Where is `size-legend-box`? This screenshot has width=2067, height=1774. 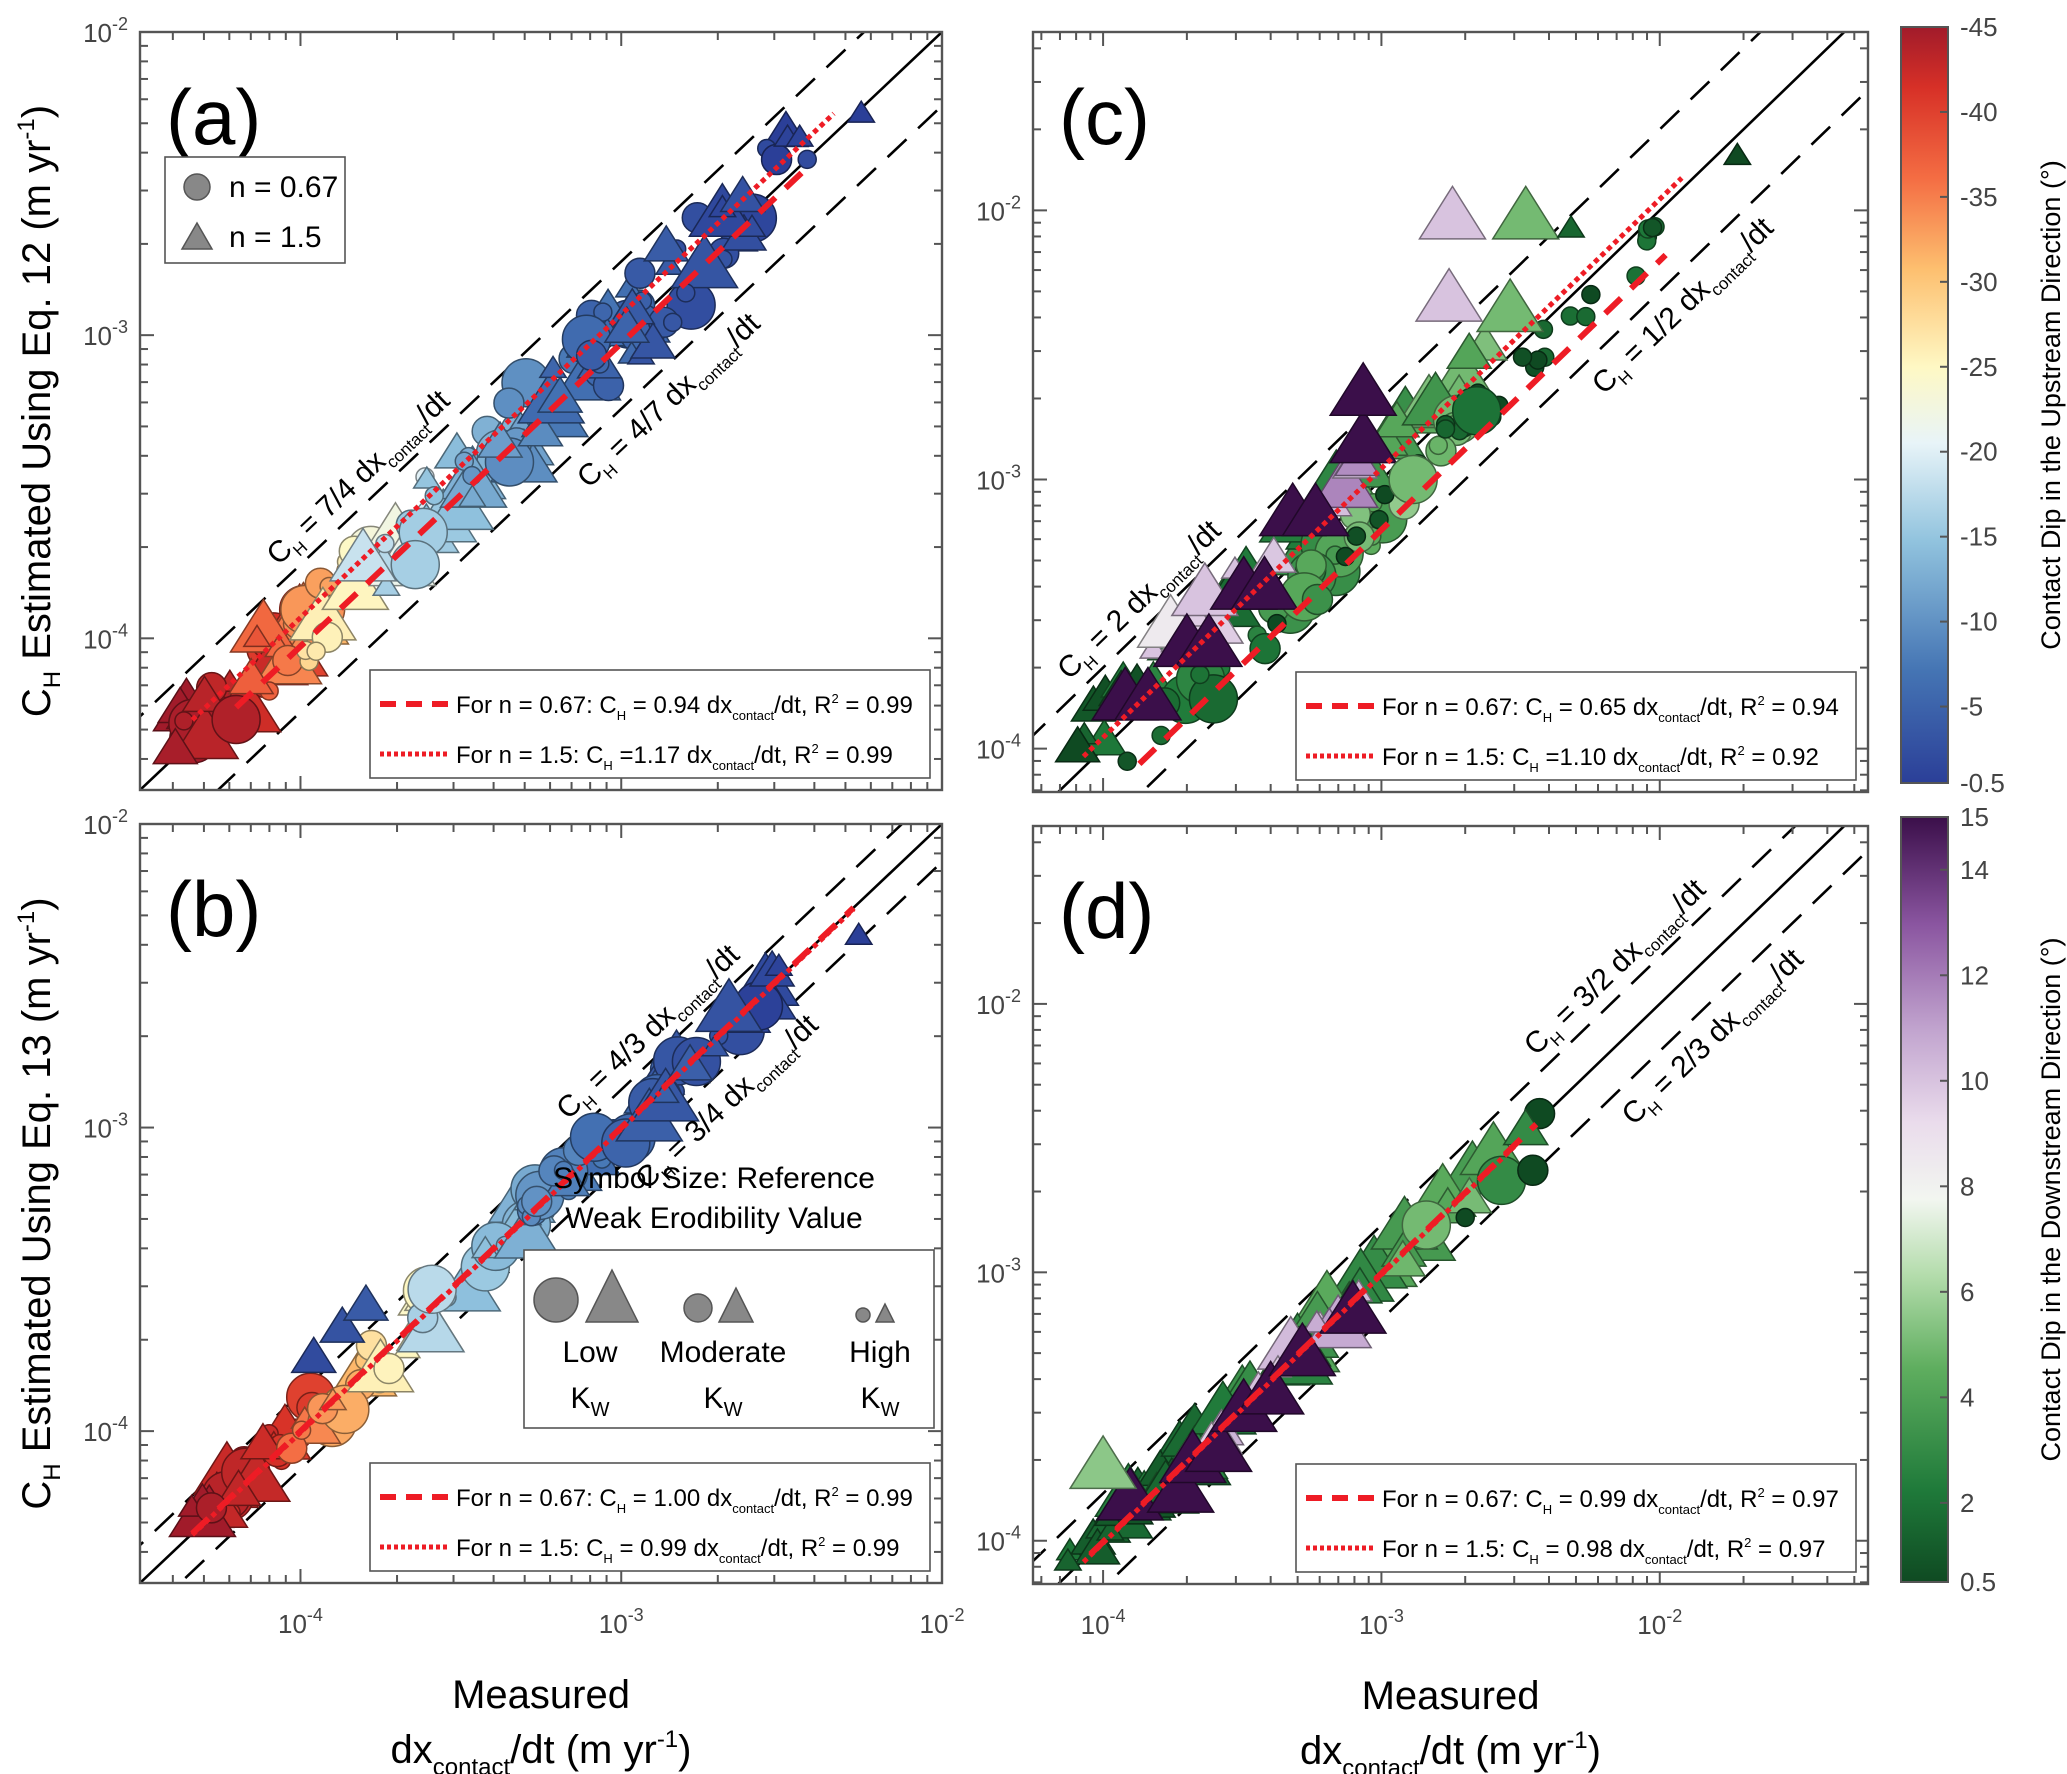 size-legend-box is located at coordinates (729, 1339).